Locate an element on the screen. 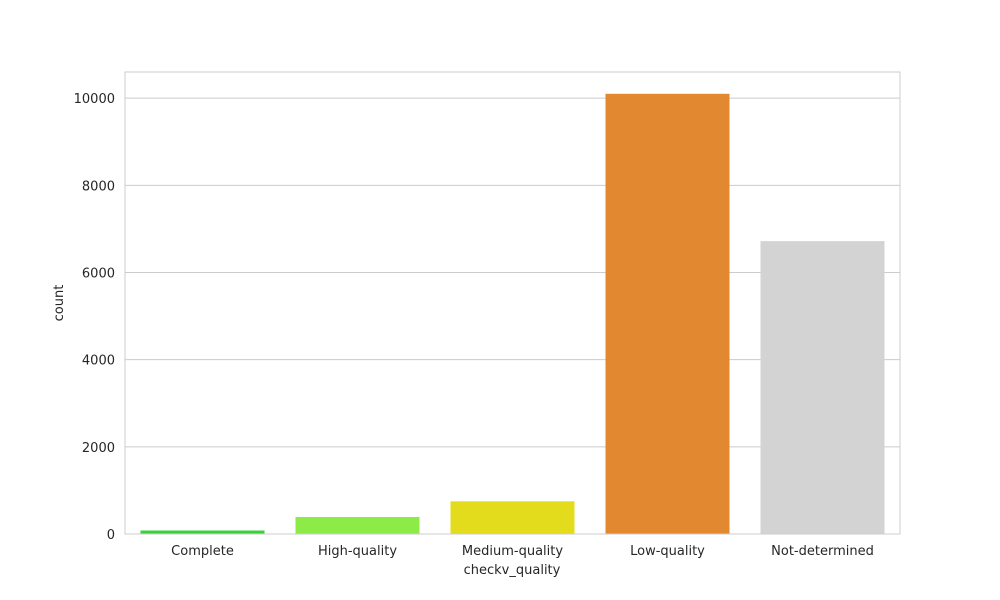 This screenshot has height=600, width=1000. x-tick-label: Complete is located at coordinates (202, 551).